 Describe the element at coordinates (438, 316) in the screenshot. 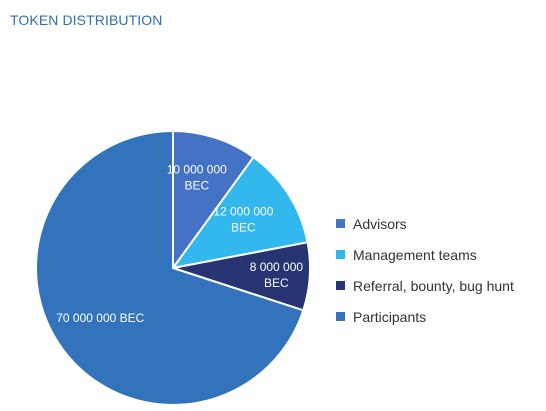

I see `legend-item: Participants` at that location.